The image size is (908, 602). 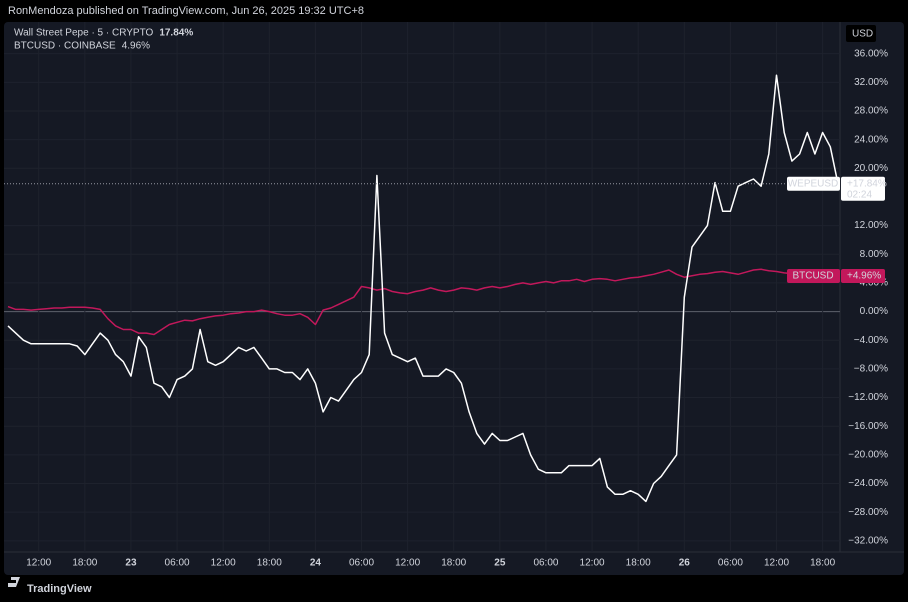 What do you see at coordinates (316, 563) in the screenshot?
I see `x-tick-label: 24` at bounding box center [316, 563].